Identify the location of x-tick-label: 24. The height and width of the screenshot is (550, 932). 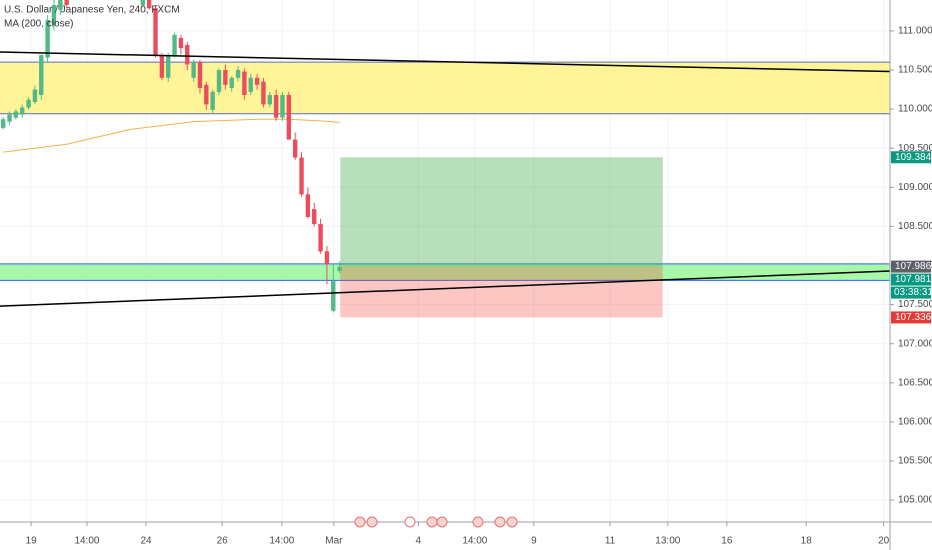
(146, 541).